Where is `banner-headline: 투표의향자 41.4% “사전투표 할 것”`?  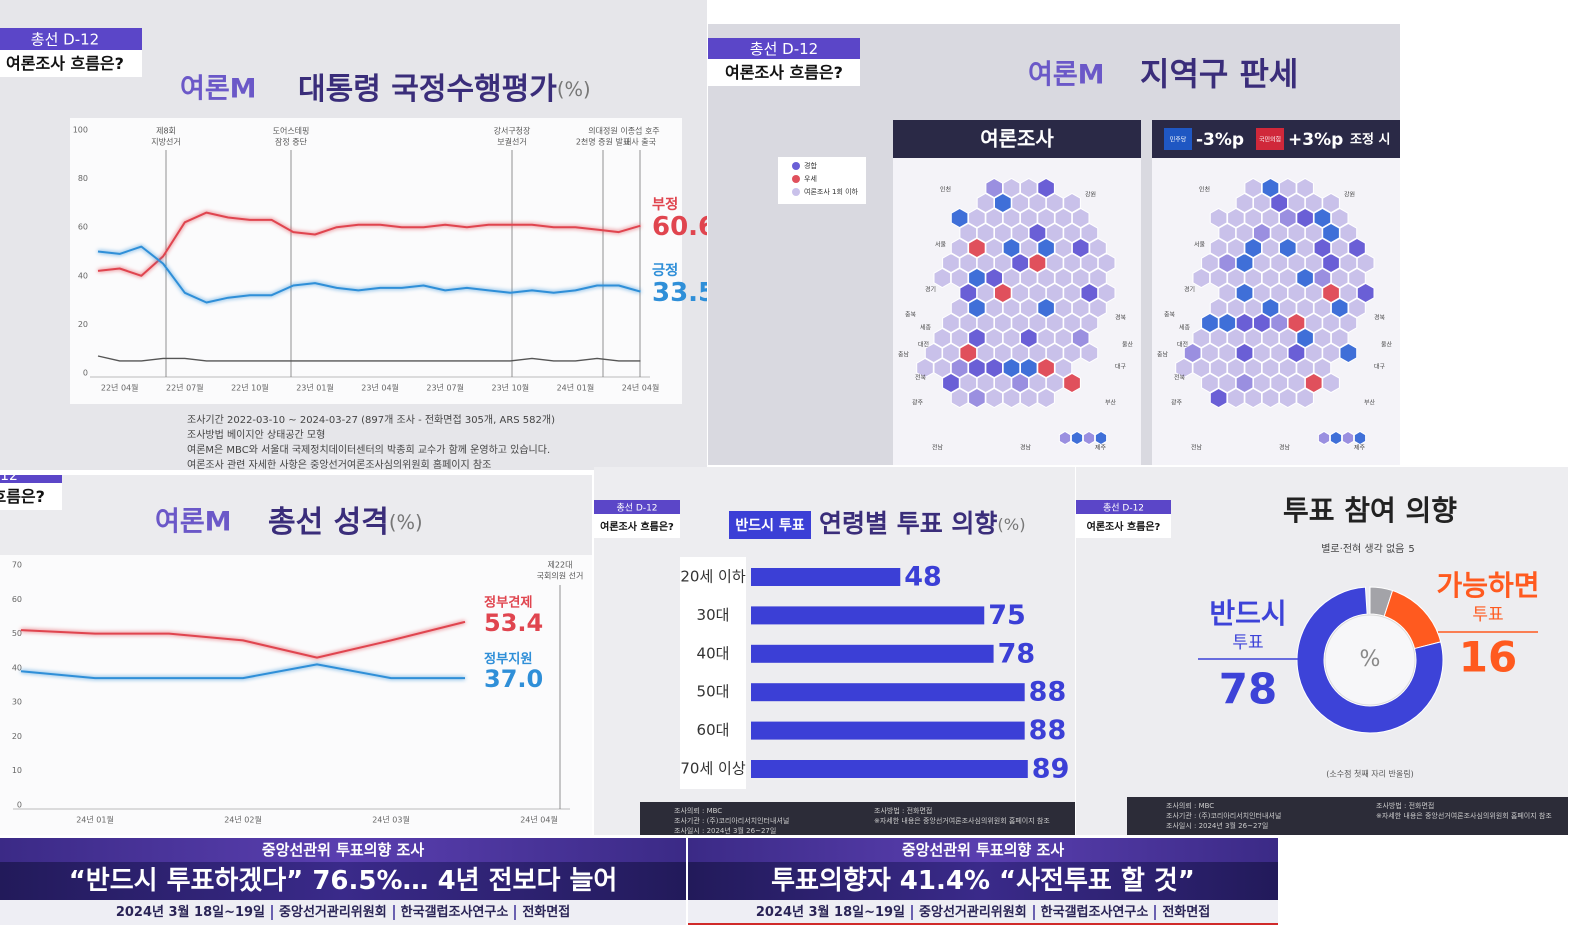 banner-headline: 투표의향자 41.4% “사전투표 할 것” is located at coordinates (983, 881).